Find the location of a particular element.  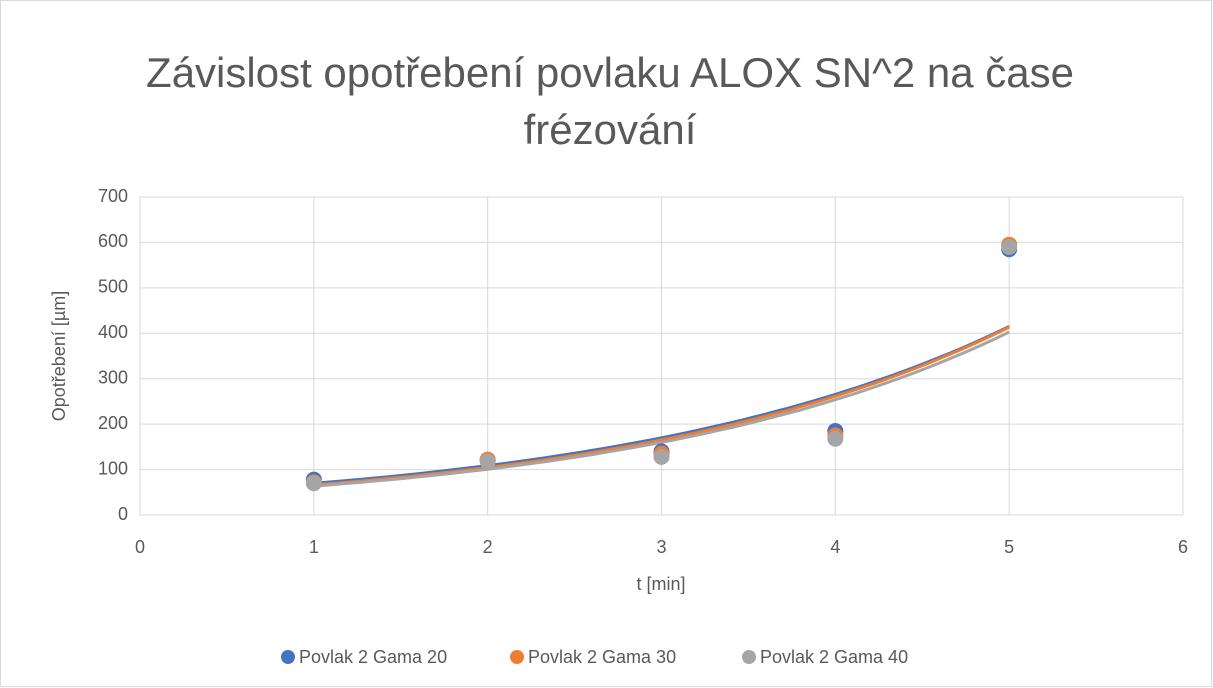

y-tick-label: 100 is located at coordinates (113, 468).